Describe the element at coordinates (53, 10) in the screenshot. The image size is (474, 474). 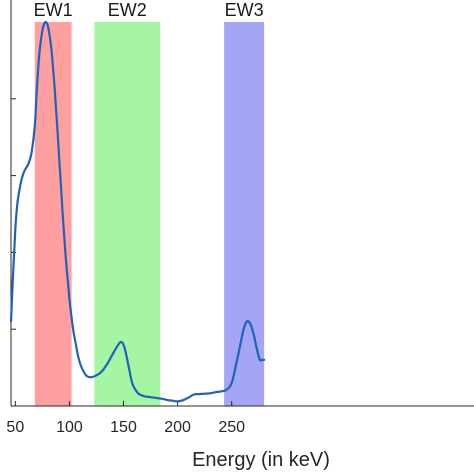
I see `energy-window-label-1: EW1` at that location.